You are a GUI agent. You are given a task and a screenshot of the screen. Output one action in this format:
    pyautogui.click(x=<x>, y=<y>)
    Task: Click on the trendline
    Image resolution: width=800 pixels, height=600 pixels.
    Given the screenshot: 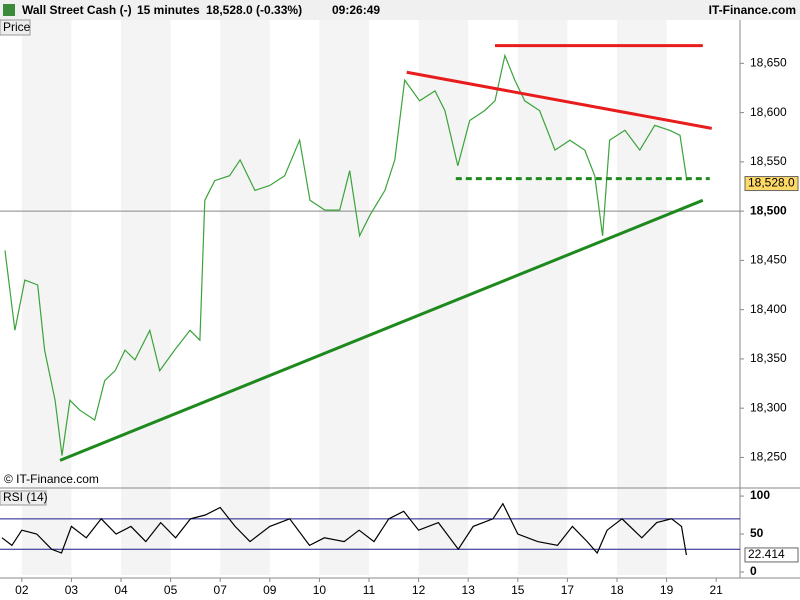 What is the action you would take?
    pyautogui.click(x=559, y=100)
    